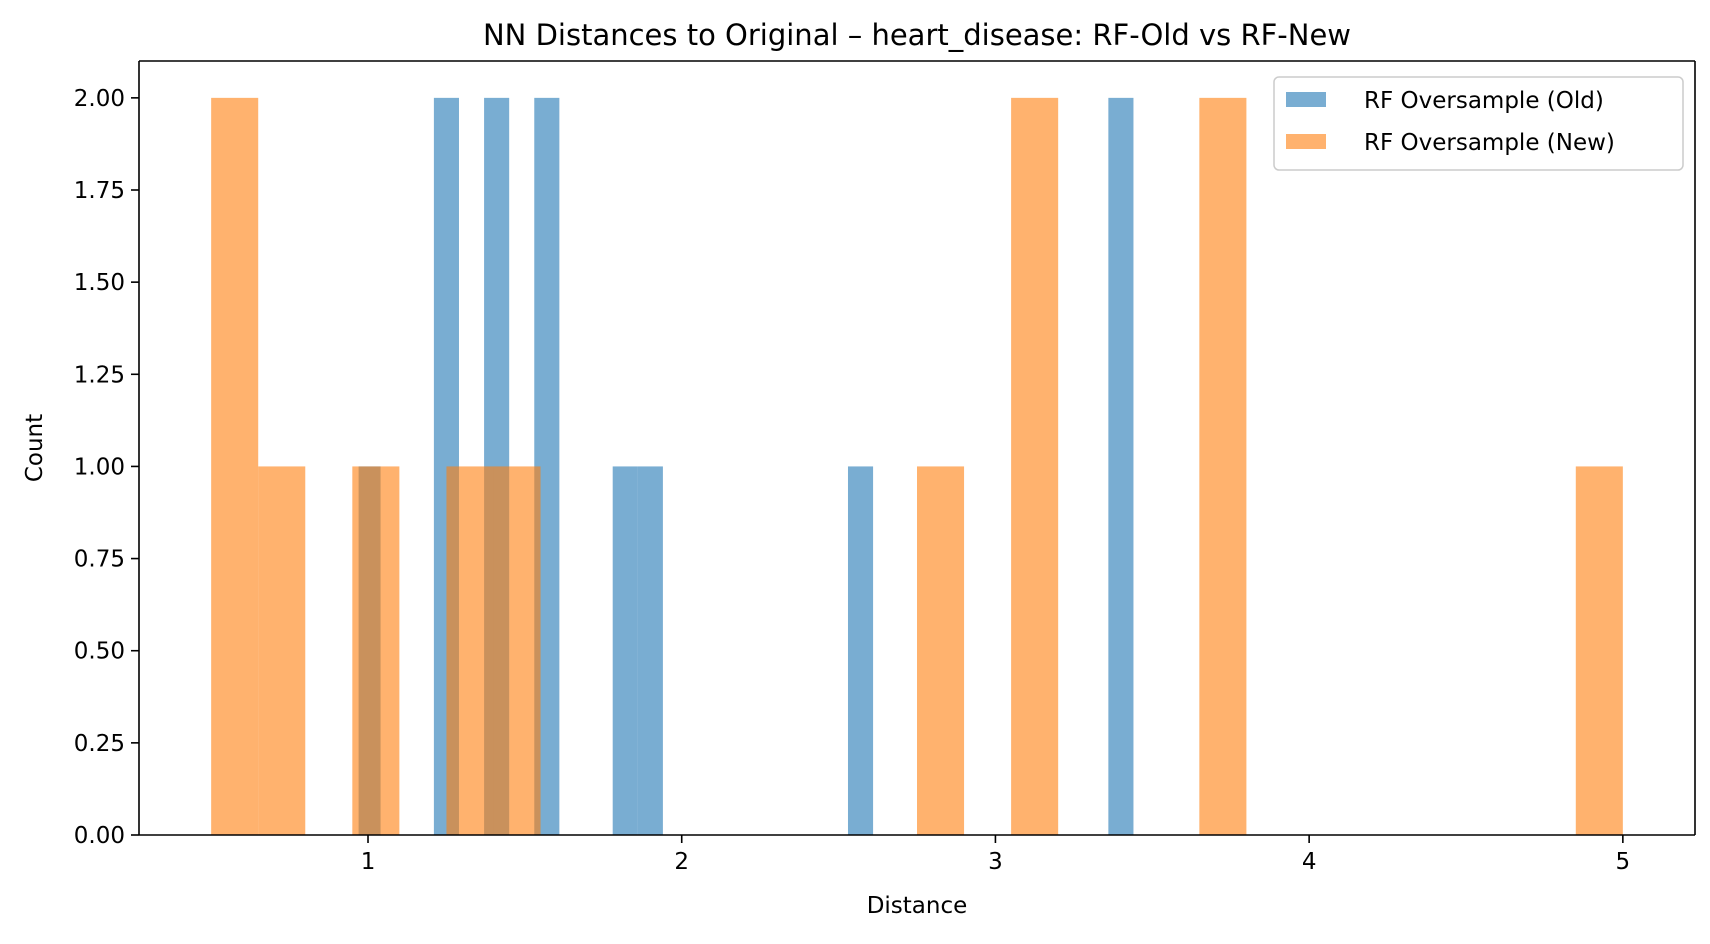  What do you see at coordinates (1484, 101) in the screenshot?
I see `legend-label-old: RF Oversample (Old)` at bounding box center [1484, 101].